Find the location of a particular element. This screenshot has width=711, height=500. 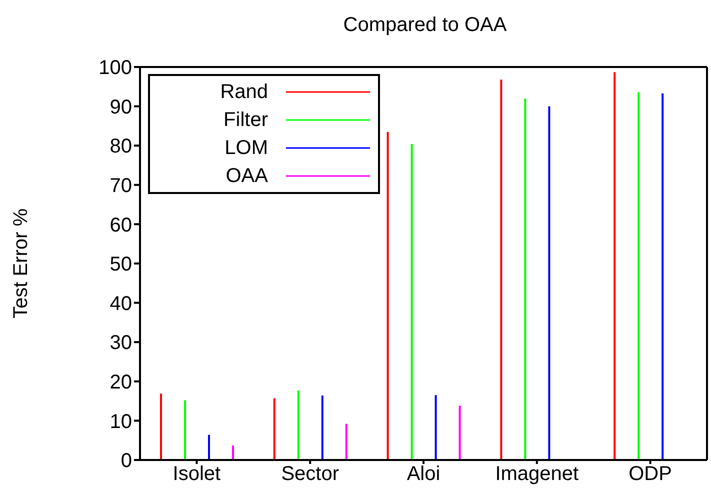

y-axis-title: Test Error % is located at coordinates (21, 263).